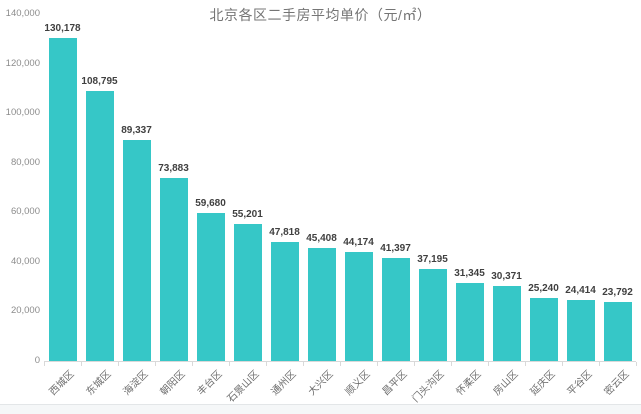 The width and height of the screenshot is (641, 414). Describe the element at coordinates (37, 360) in the screenshot. I see `y-axis-label: 0` at that location.